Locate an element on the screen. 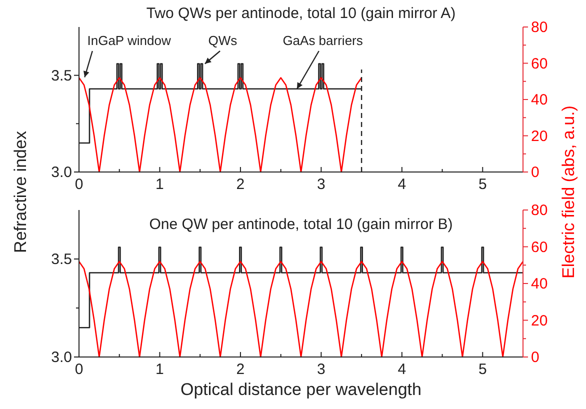 Image resolution: width=586 pixels, height=409 pixels. chart-title: Two QWs per antinode, total 10 (gain mirror A) is located at coordinates (301, 13).